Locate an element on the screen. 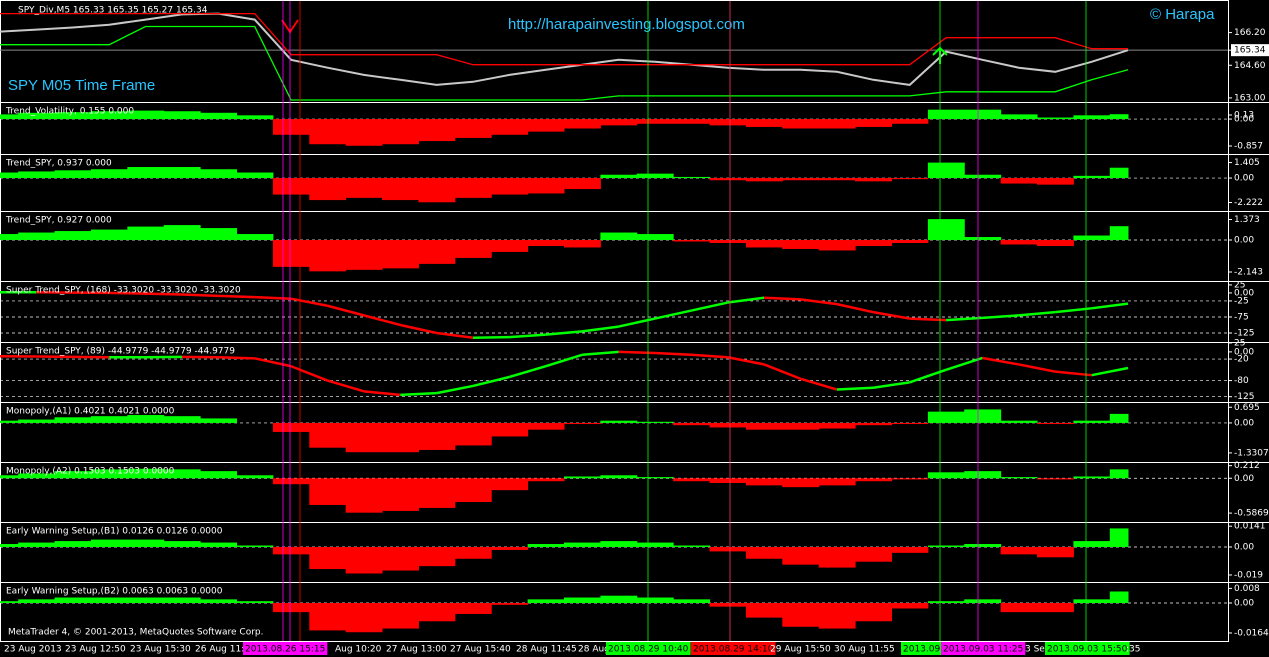 The height and width of the screenshot is (657, 1269). y-tick-label: 1.373 is located at coordinates (1247, 220).